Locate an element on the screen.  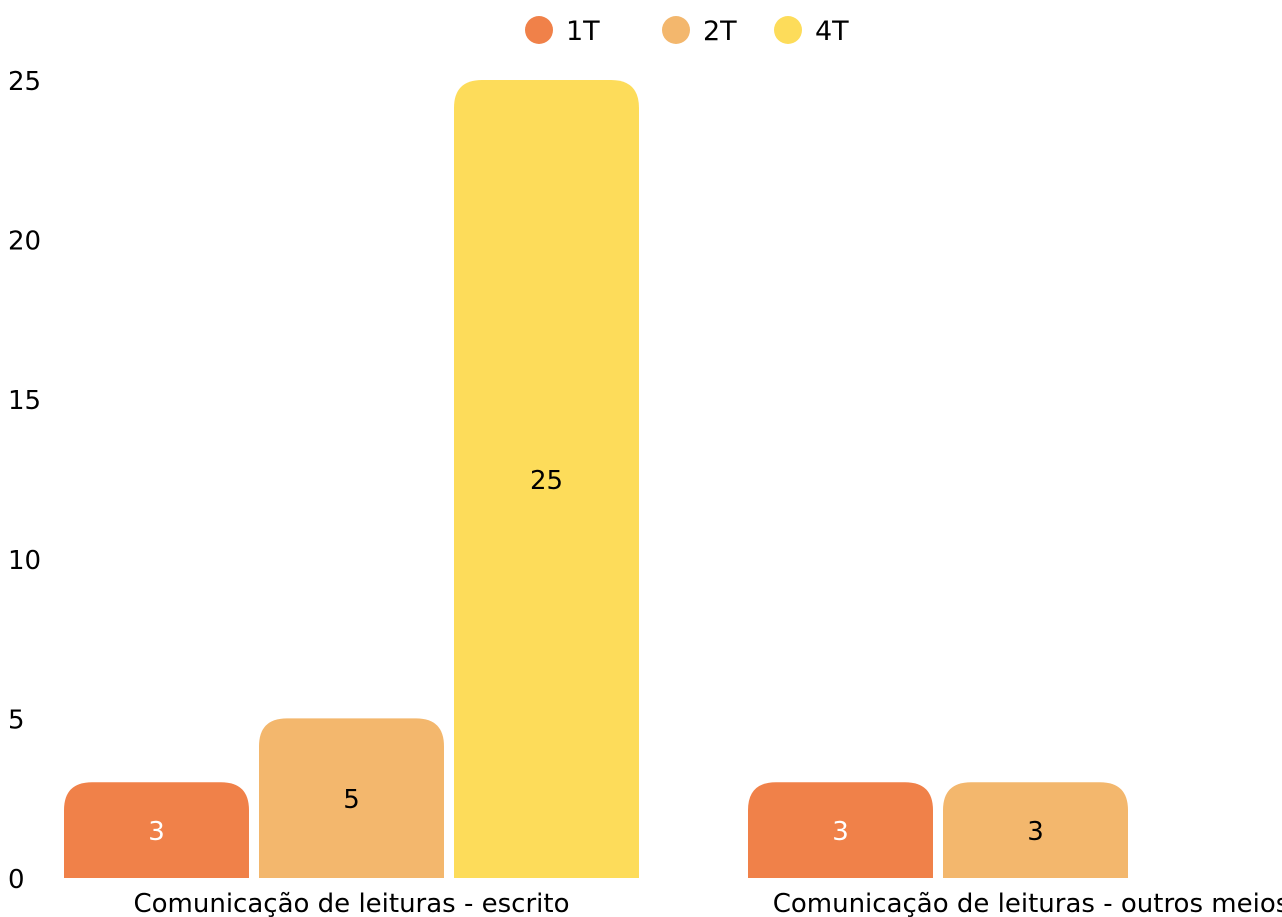
y-tick-label: 10 is located at coordinates (24, 561).